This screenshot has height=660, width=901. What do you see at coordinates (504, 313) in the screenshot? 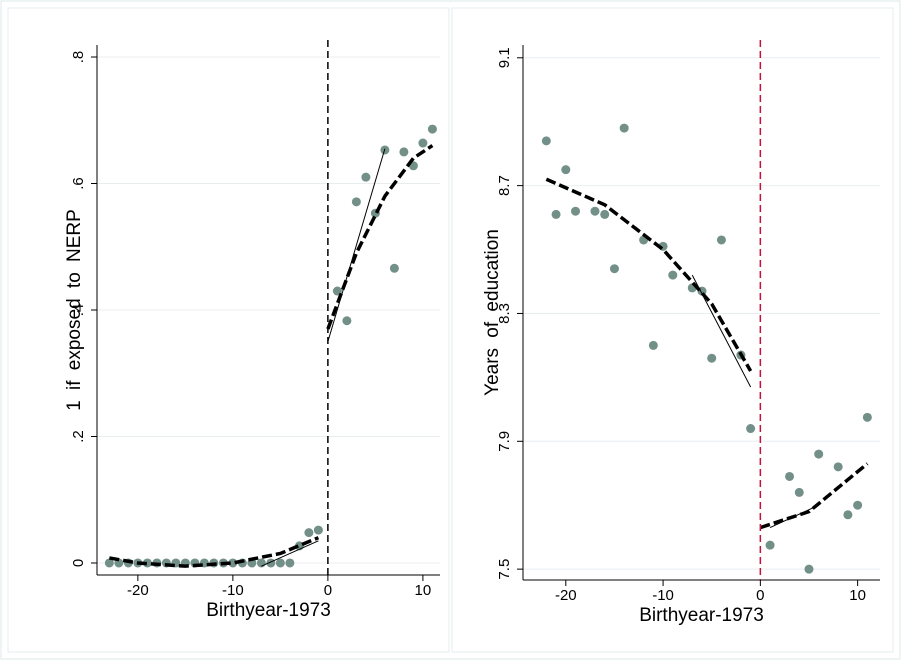
I see `y-tick-label: 8.3` at bounding box center [504, 313].